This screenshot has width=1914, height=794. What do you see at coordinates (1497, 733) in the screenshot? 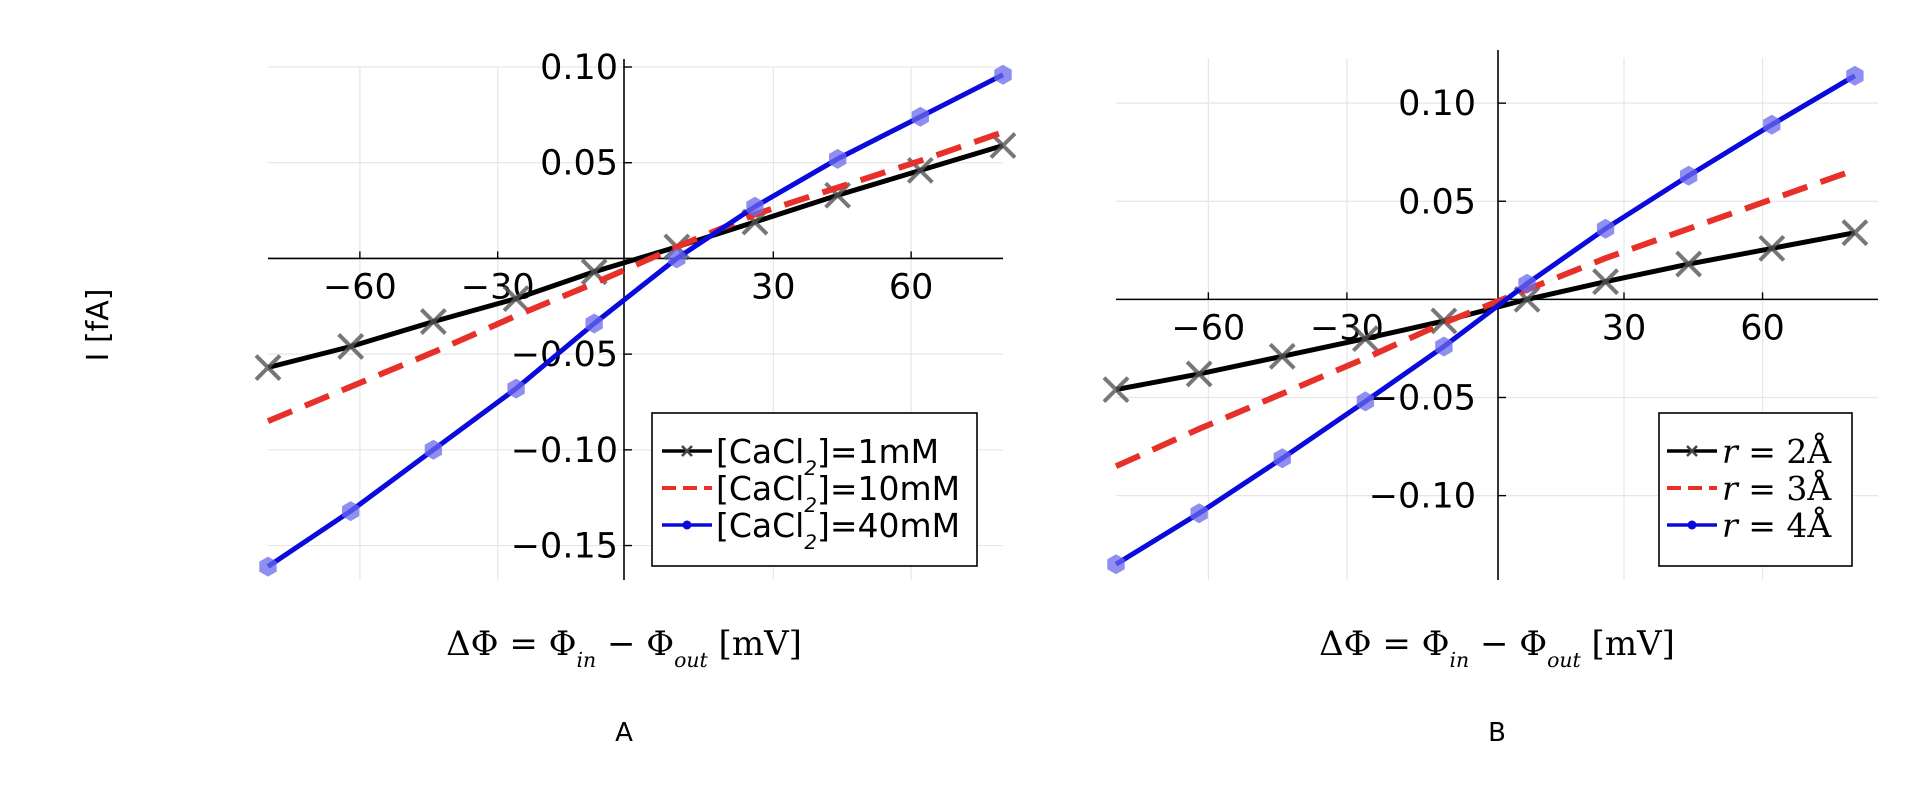
I see `panel-label: B` at bounding box center [1497, 733].